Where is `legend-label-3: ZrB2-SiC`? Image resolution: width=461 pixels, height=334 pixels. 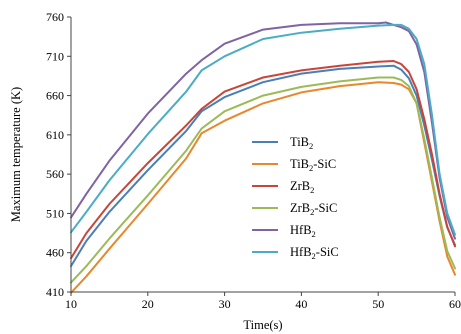 legend-label-3: ZrB2-SiC is located at coordinates (313, 209).